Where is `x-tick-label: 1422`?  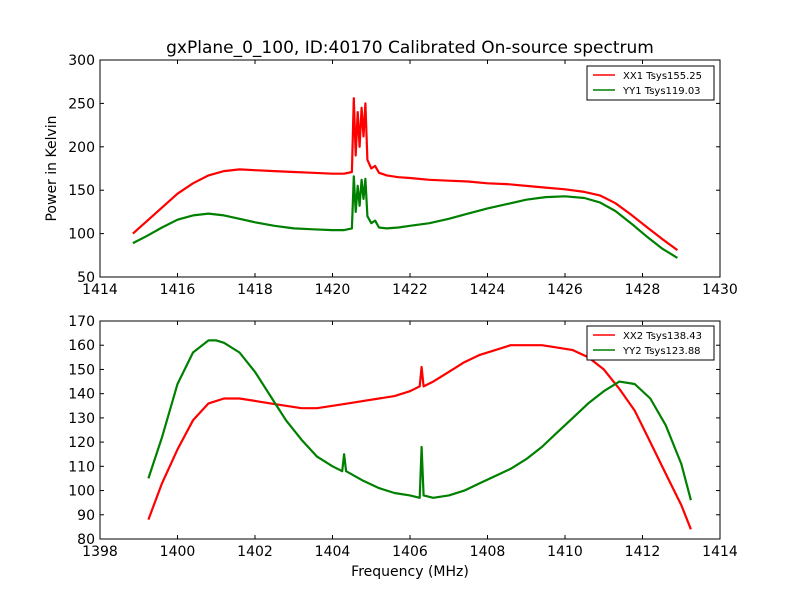 x-tick-label: 1422 is located at coordinates (410, 290).